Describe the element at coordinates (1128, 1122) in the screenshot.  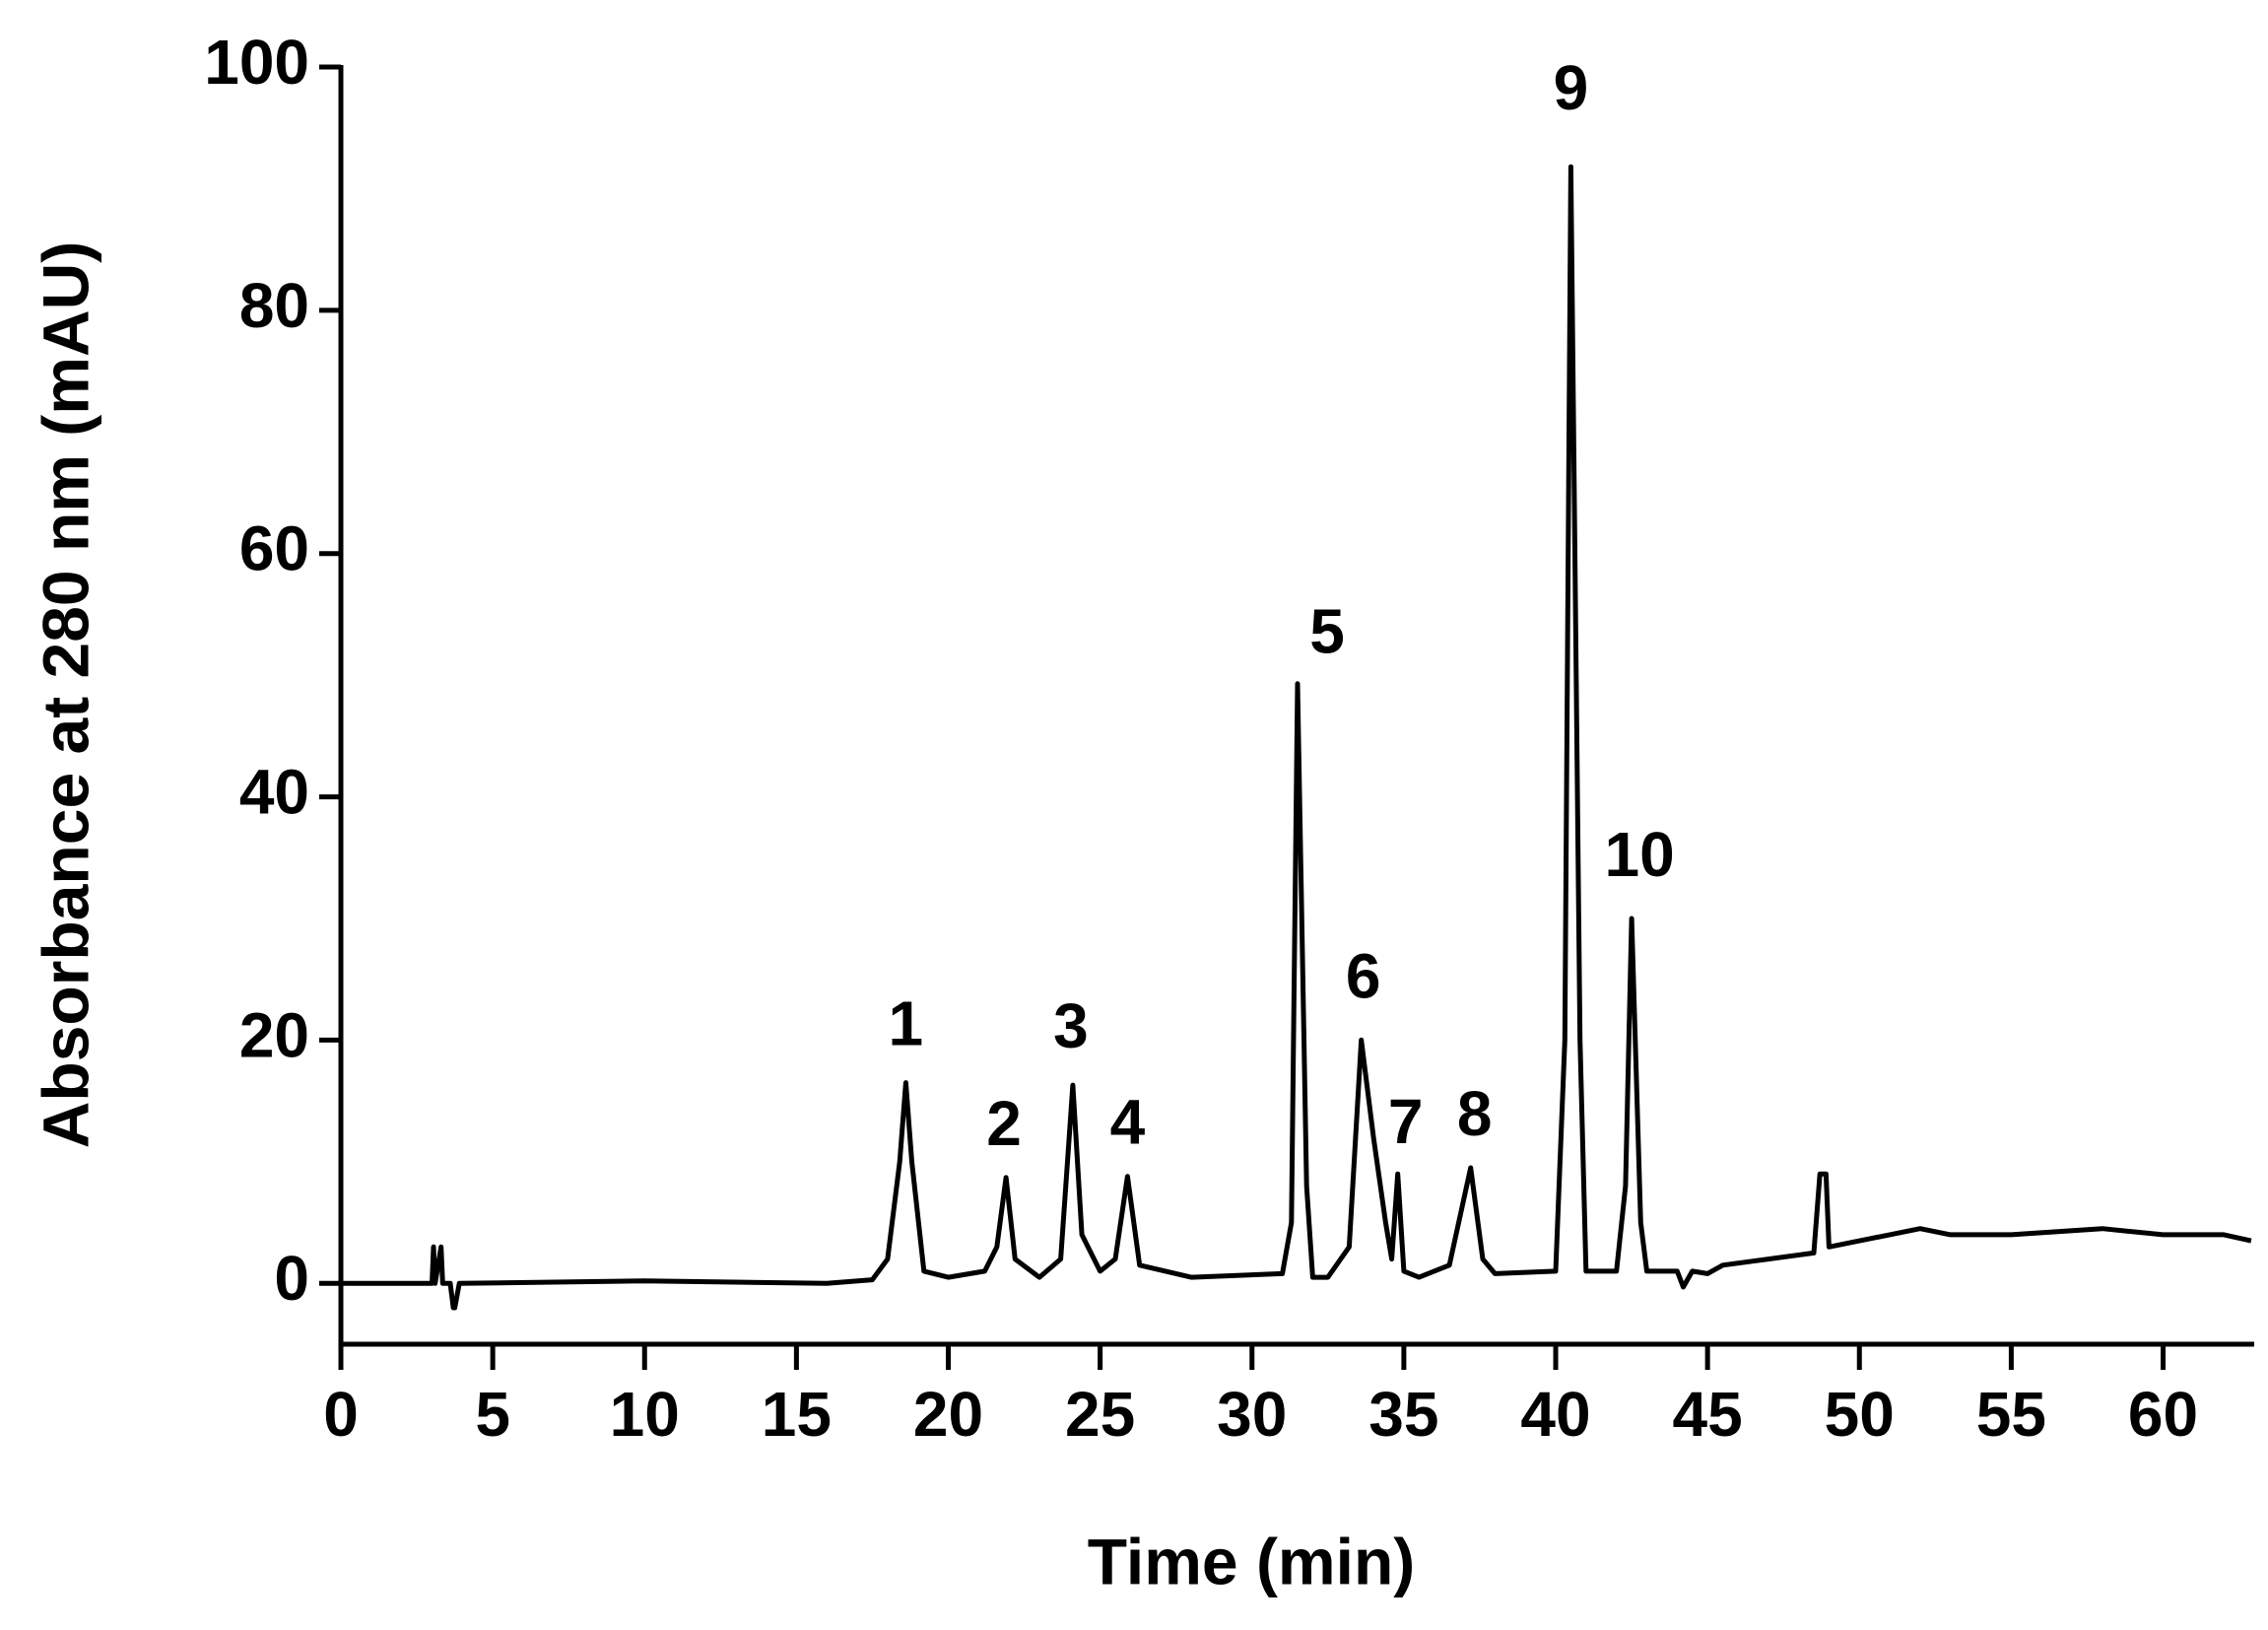
I see `peak-label: 4` at that location.